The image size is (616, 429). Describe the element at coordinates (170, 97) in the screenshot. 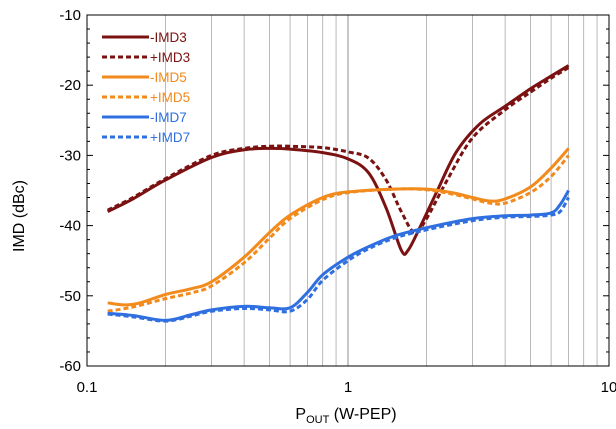

I see `legend-label: +IMD5` at that location.